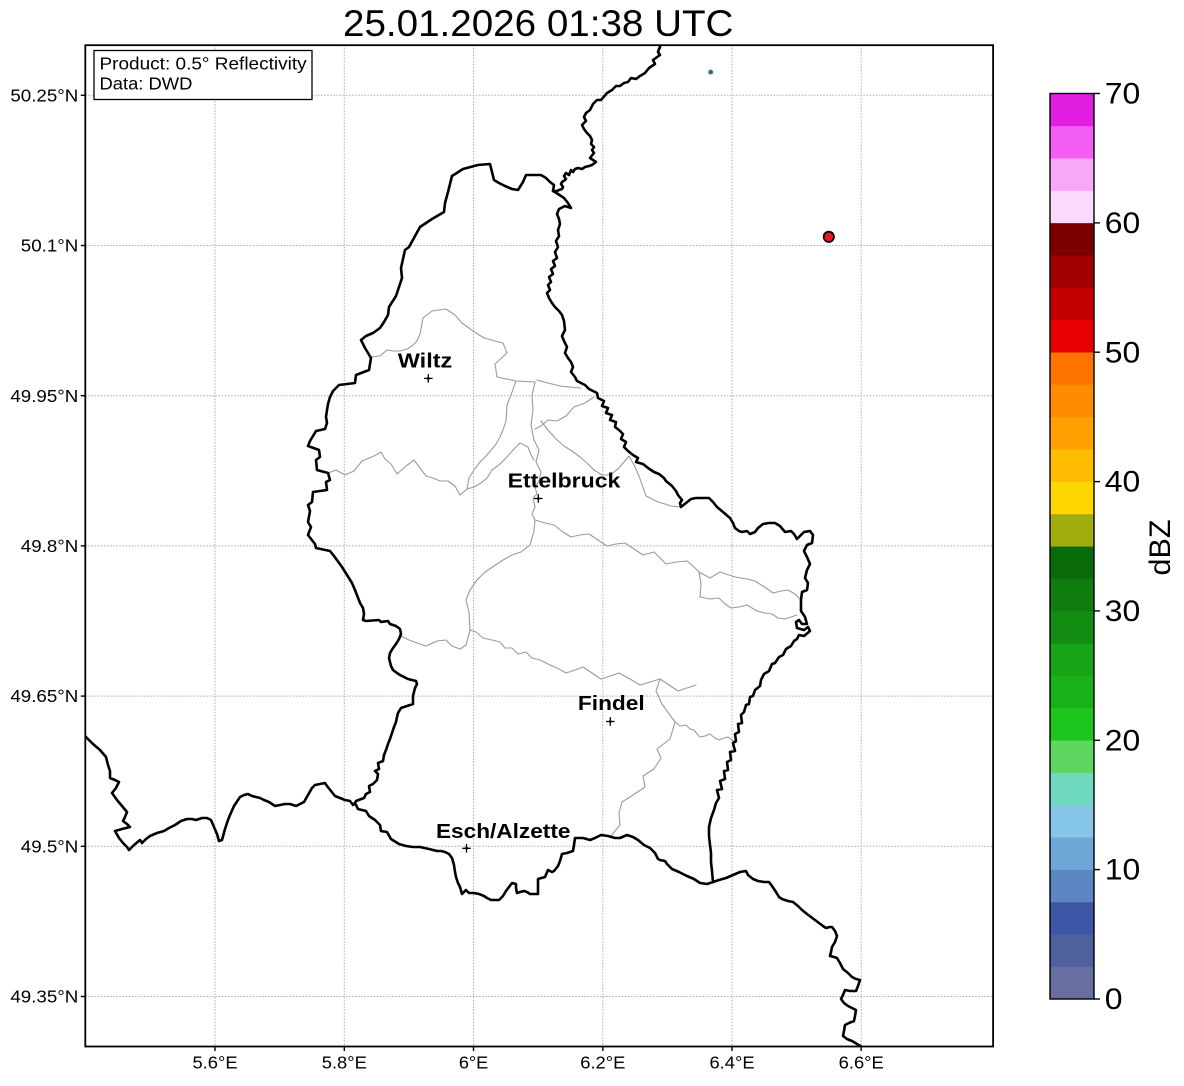 Image resolution: width=1184 pixels, height=1086 pixels. What do you see at coordinates (1122, 870) in the screenshot?
I see `svg-text: 10` at bounding box center [1122, 870].